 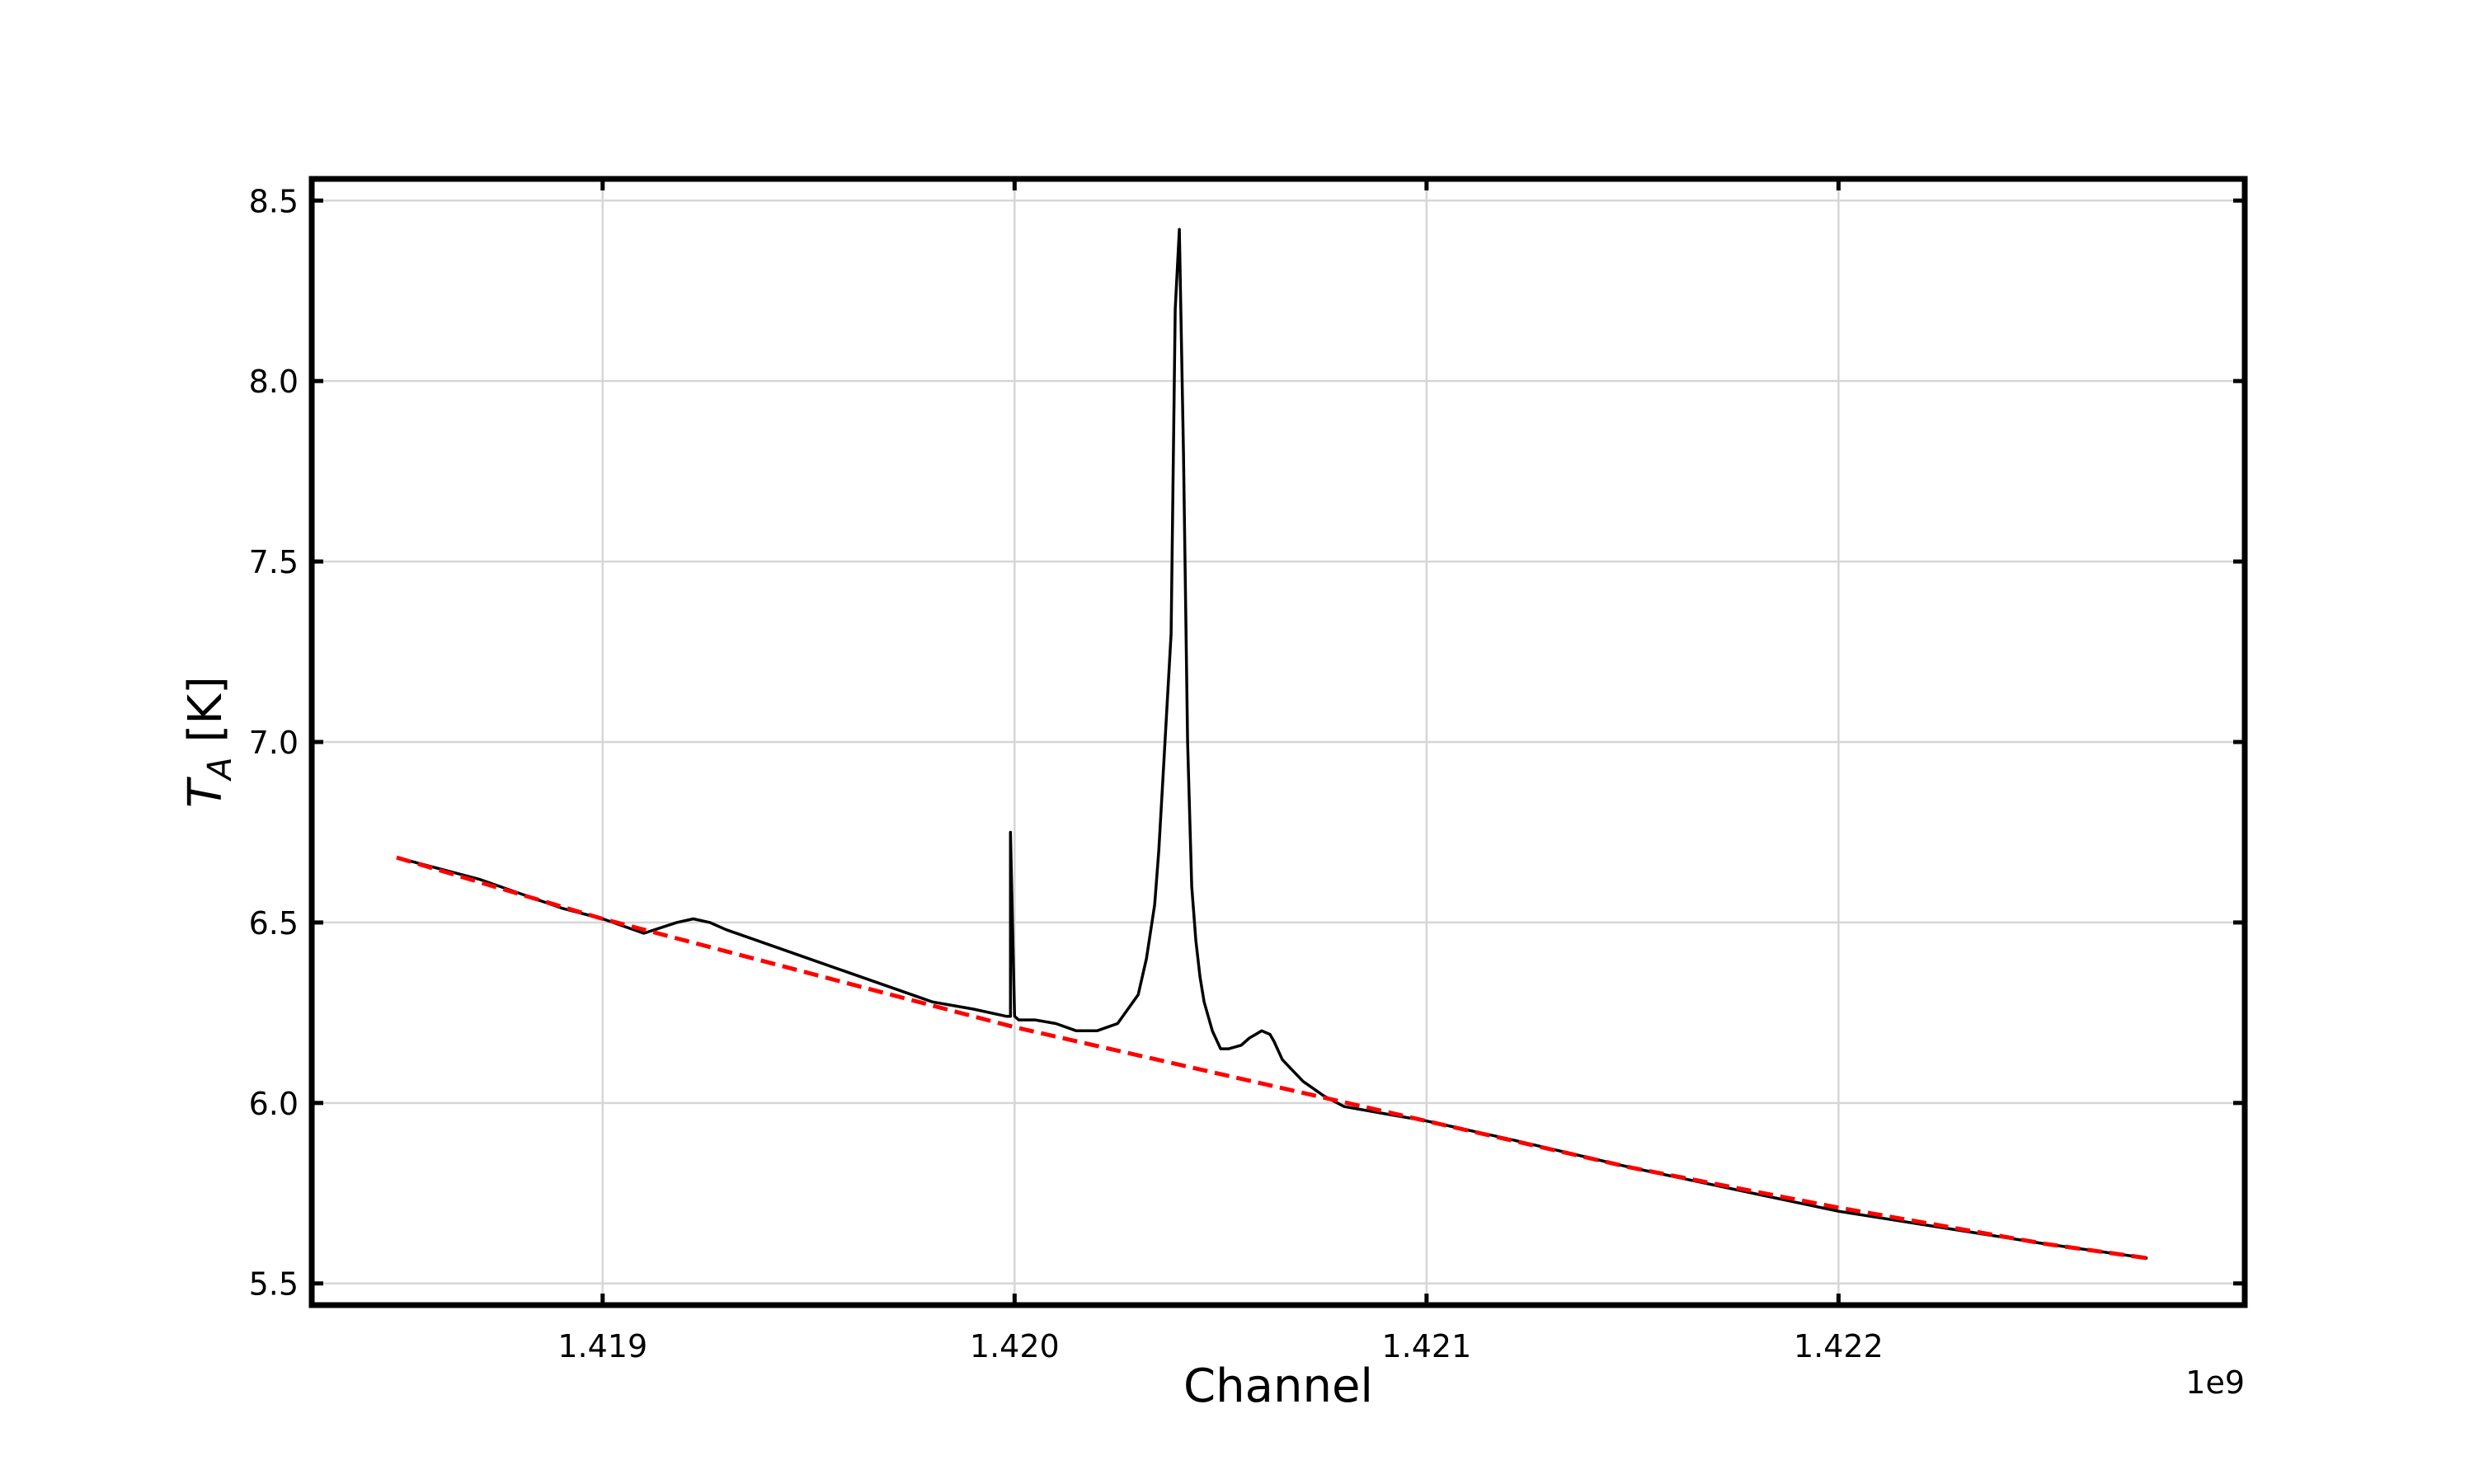 What do you see at coordinates (206, 792) in the screenshot?
I see `y-axis-label-main: T` at bounding box center [206, 792].